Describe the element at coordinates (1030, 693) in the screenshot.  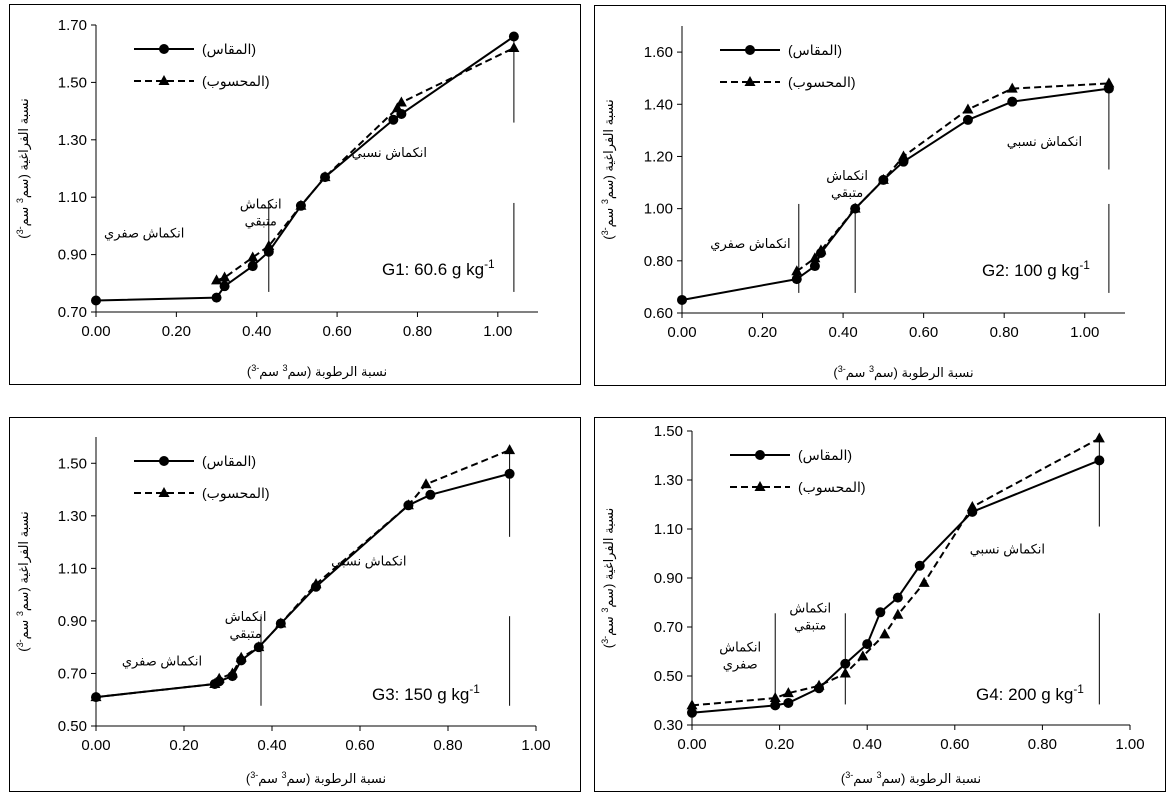
I see `group-label: G4: 200 g kg-1` at that location.